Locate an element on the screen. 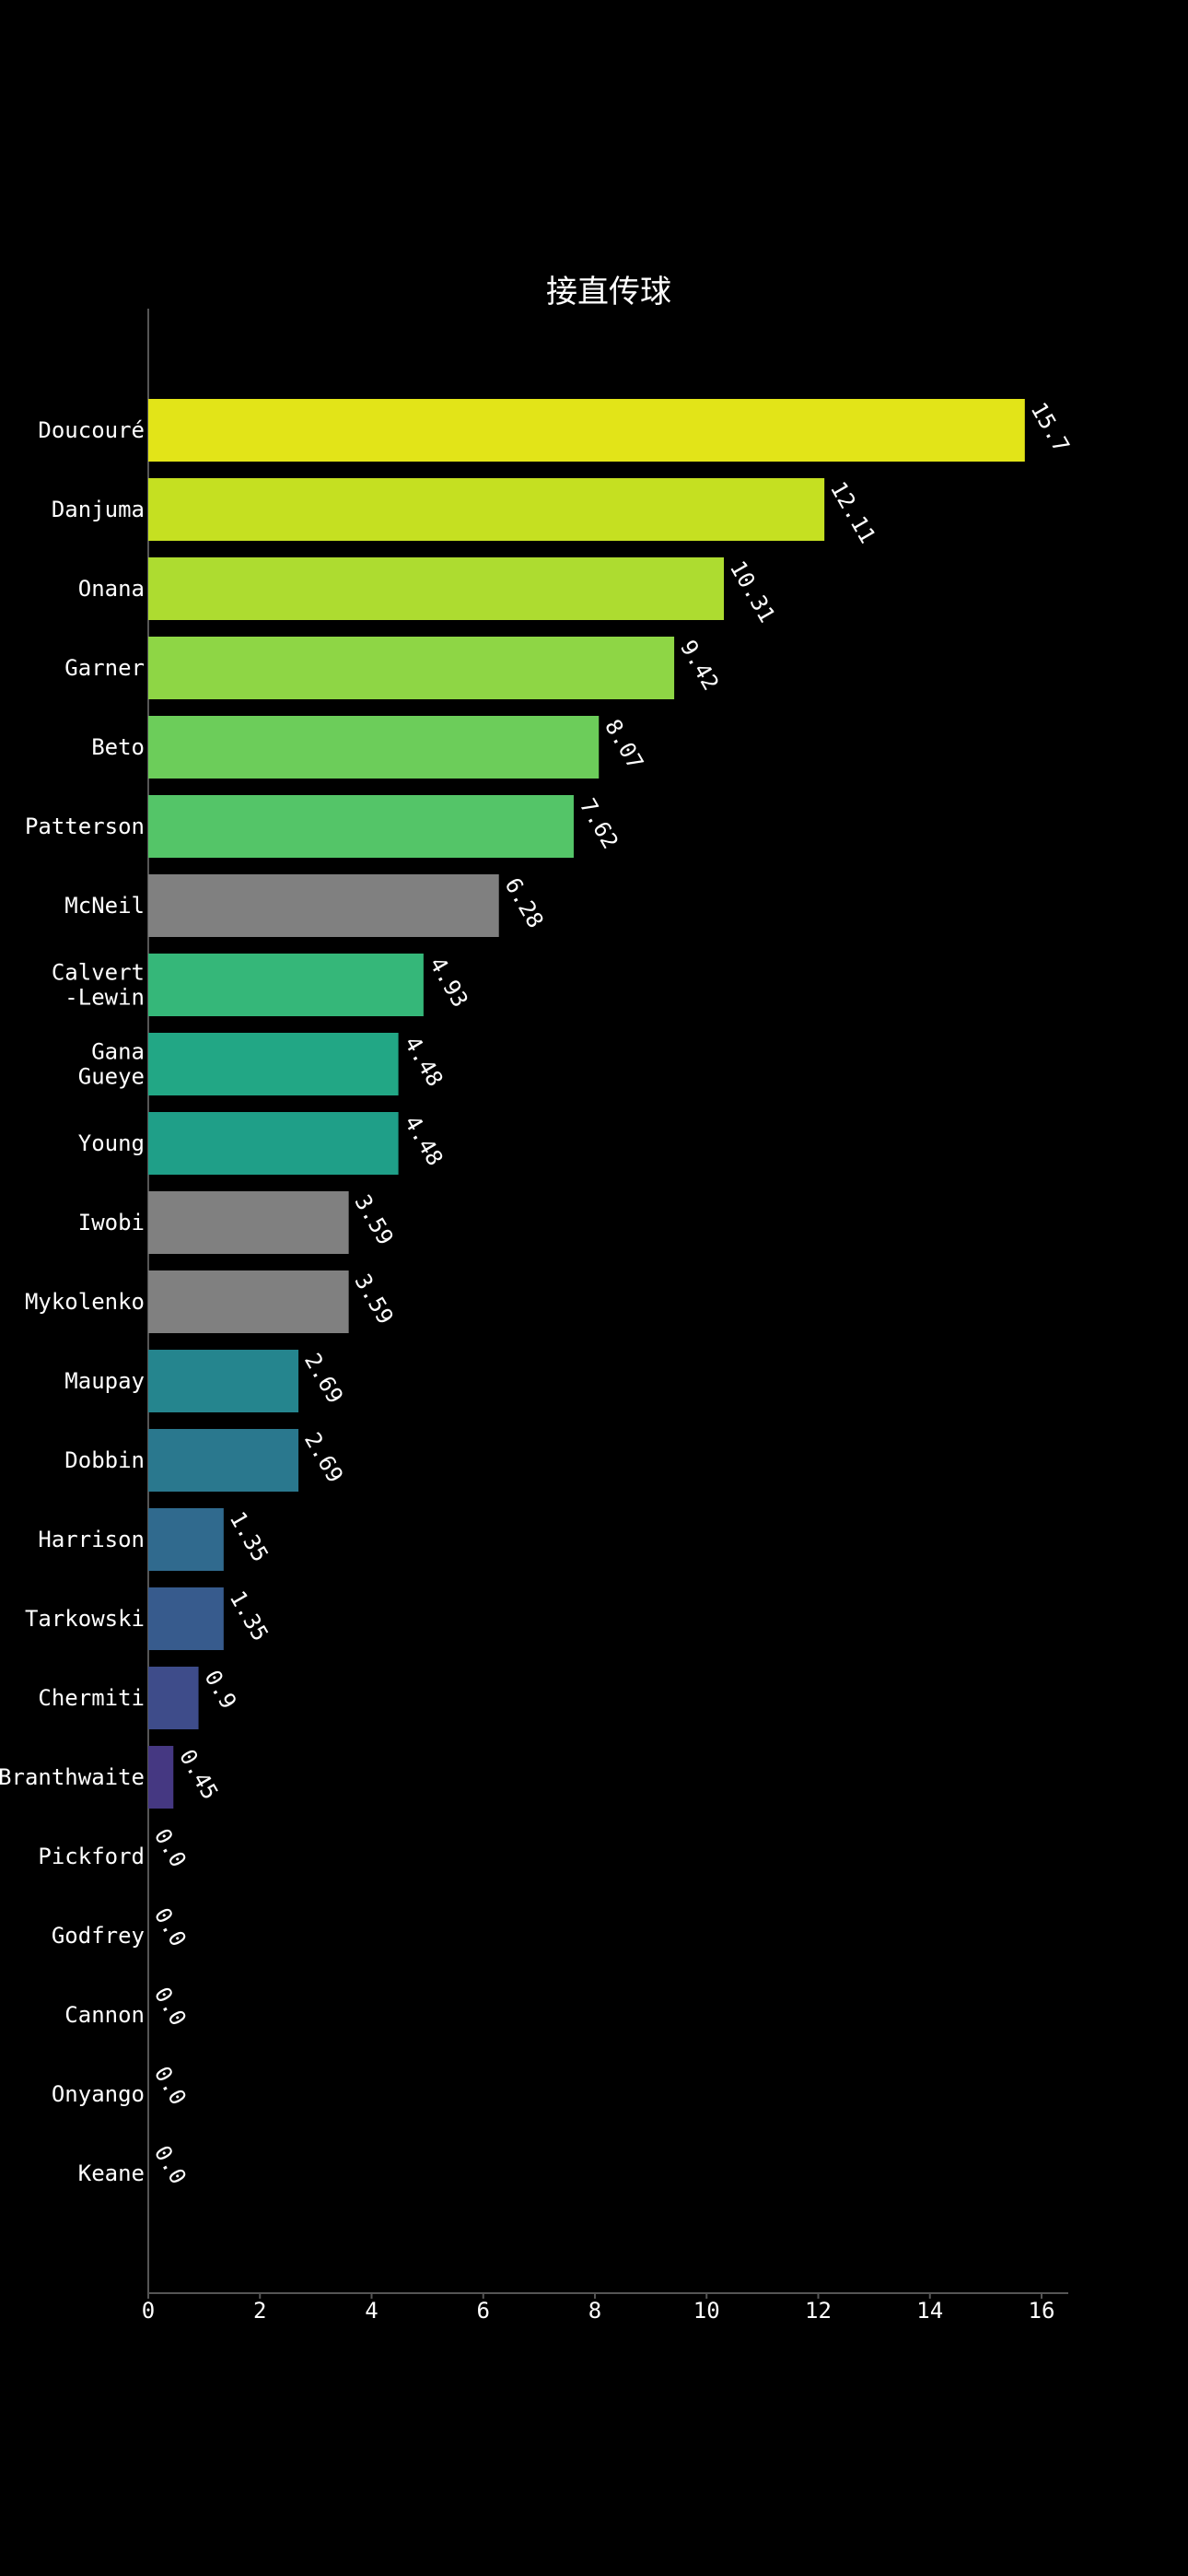  category-label: Maupay is located at coordinates (105, 1381).